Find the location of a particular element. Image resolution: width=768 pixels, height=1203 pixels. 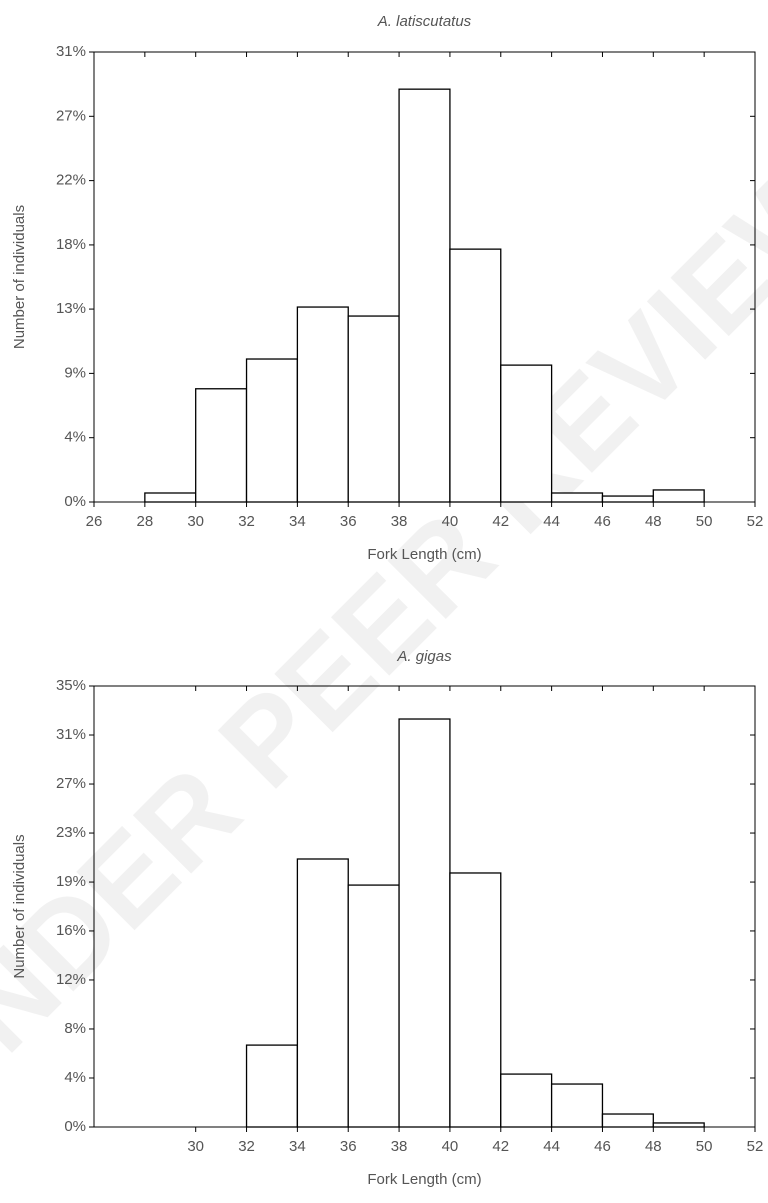

y-tick-label: 13% is located at coordinates (71, 308).